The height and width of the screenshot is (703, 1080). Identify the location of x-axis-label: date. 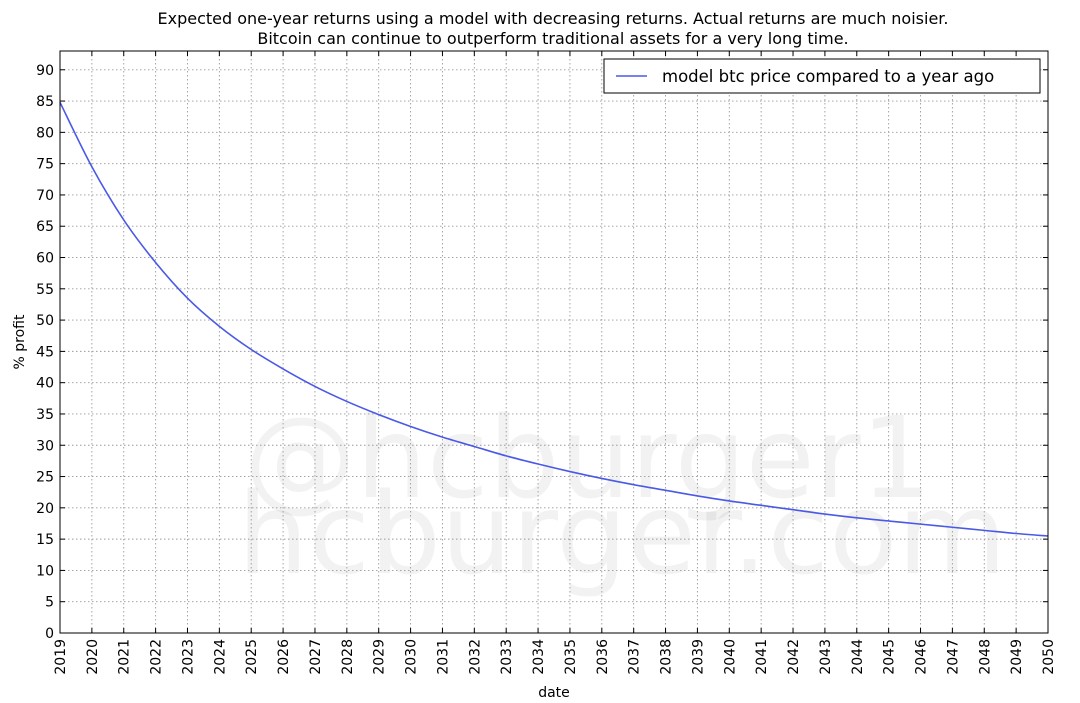
(554, 693).